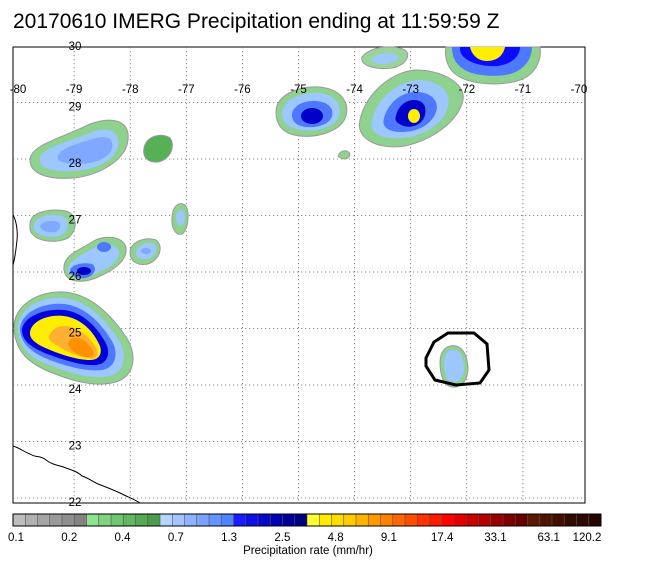 The image size is (668, 571). I want to click on precip-max-yellow, so click(414, 116).